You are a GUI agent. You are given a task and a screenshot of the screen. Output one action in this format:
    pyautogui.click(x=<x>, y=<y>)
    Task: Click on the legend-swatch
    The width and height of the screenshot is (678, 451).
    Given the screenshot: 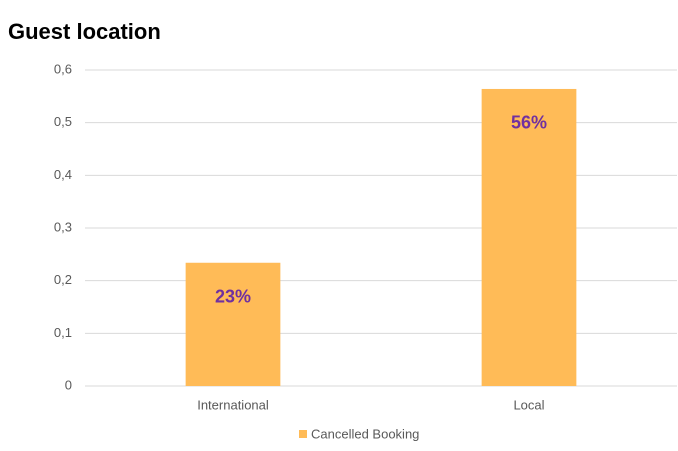 What is the action you would take?
    pyautogui.click(x=303, y=434)
    